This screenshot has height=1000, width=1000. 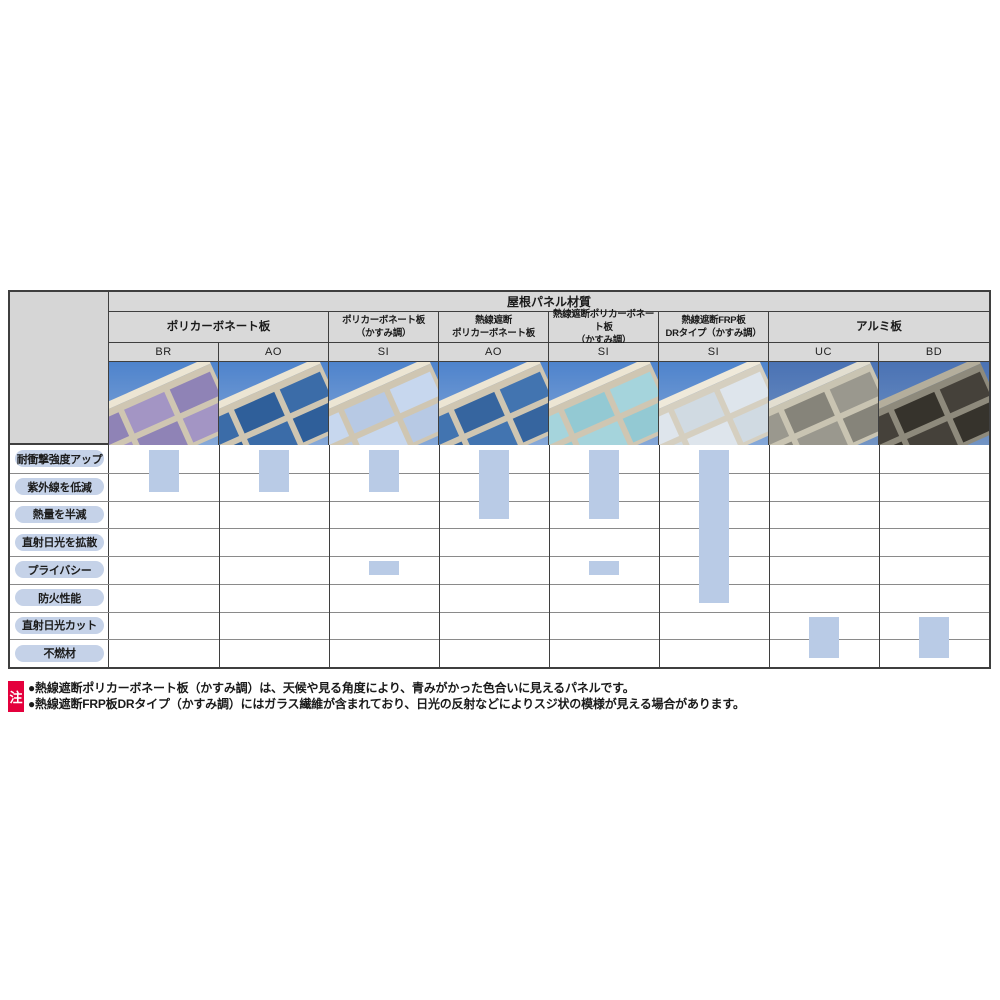 What do you see at coordinates (59, 653) in the screenshot?
I see `row-label-pill-7: 不燃材` at bounding box center [59, 653].